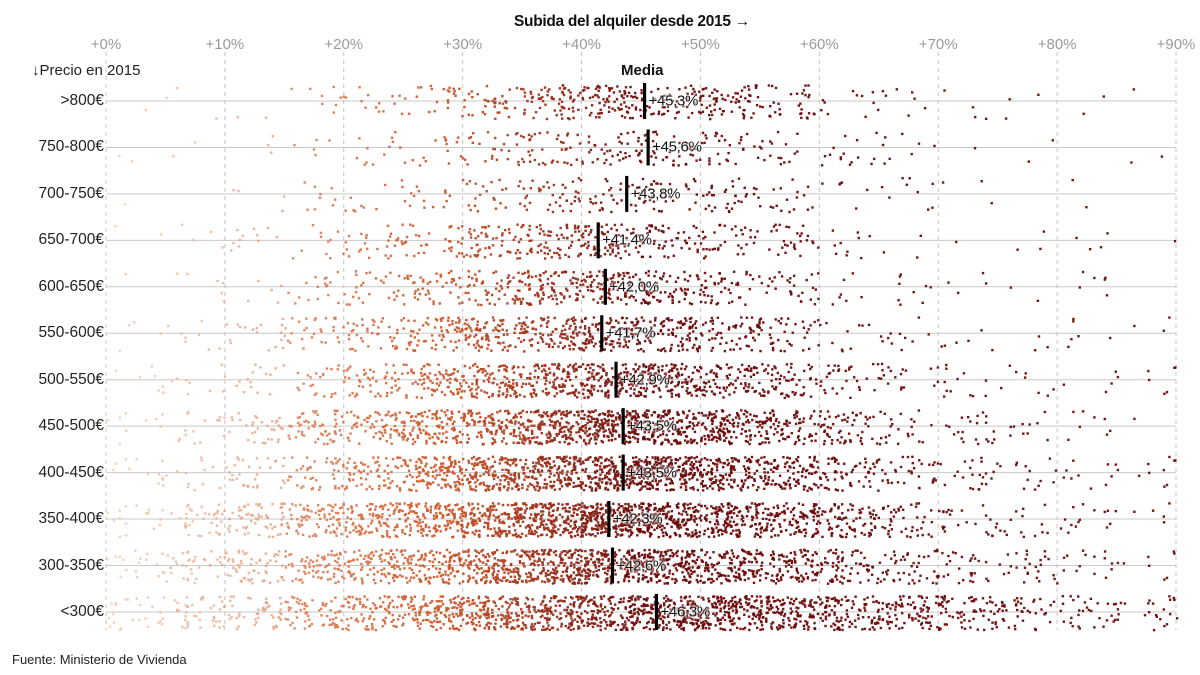 The width and height of the screenshot is (1200, 675). I want to click on x-tick-label: +10%, so click(225, 44).